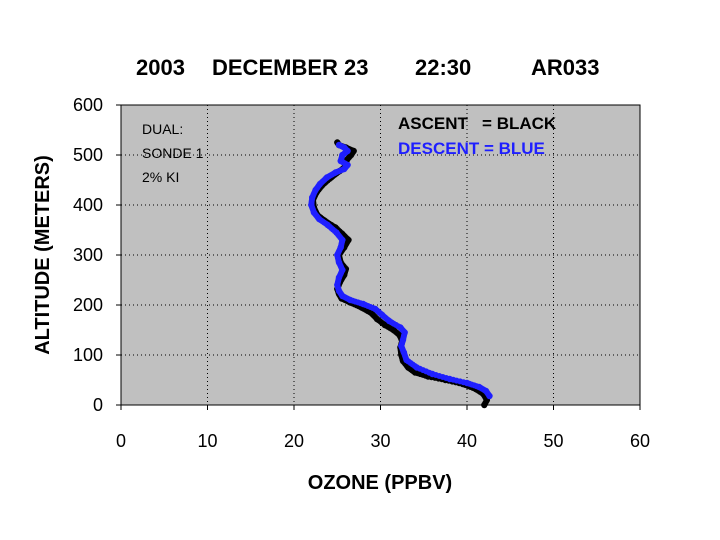 Image resolution: width=720 pixels, height=540 pixels. I want to click on y-tick-label: 100, so click(88, 355).